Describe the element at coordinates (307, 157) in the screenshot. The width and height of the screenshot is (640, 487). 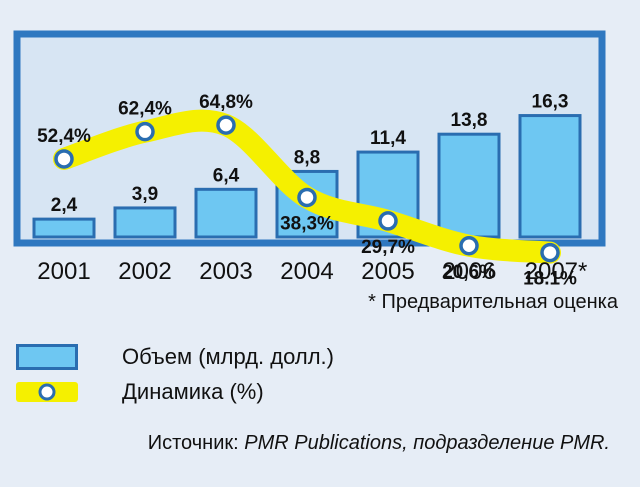
I see `bar-value-label: 8,8` at that location.